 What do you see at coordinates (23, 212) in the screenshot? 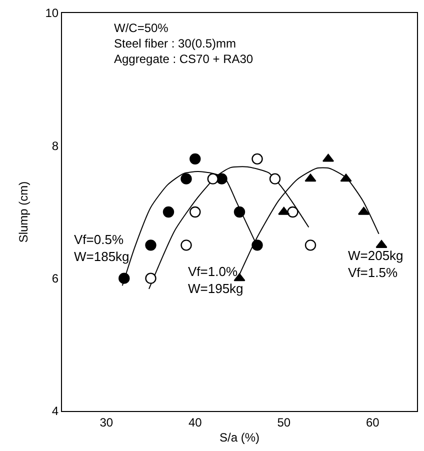
I see `y-axis-title: Slump (cm)` at bounding box center [23, 212].